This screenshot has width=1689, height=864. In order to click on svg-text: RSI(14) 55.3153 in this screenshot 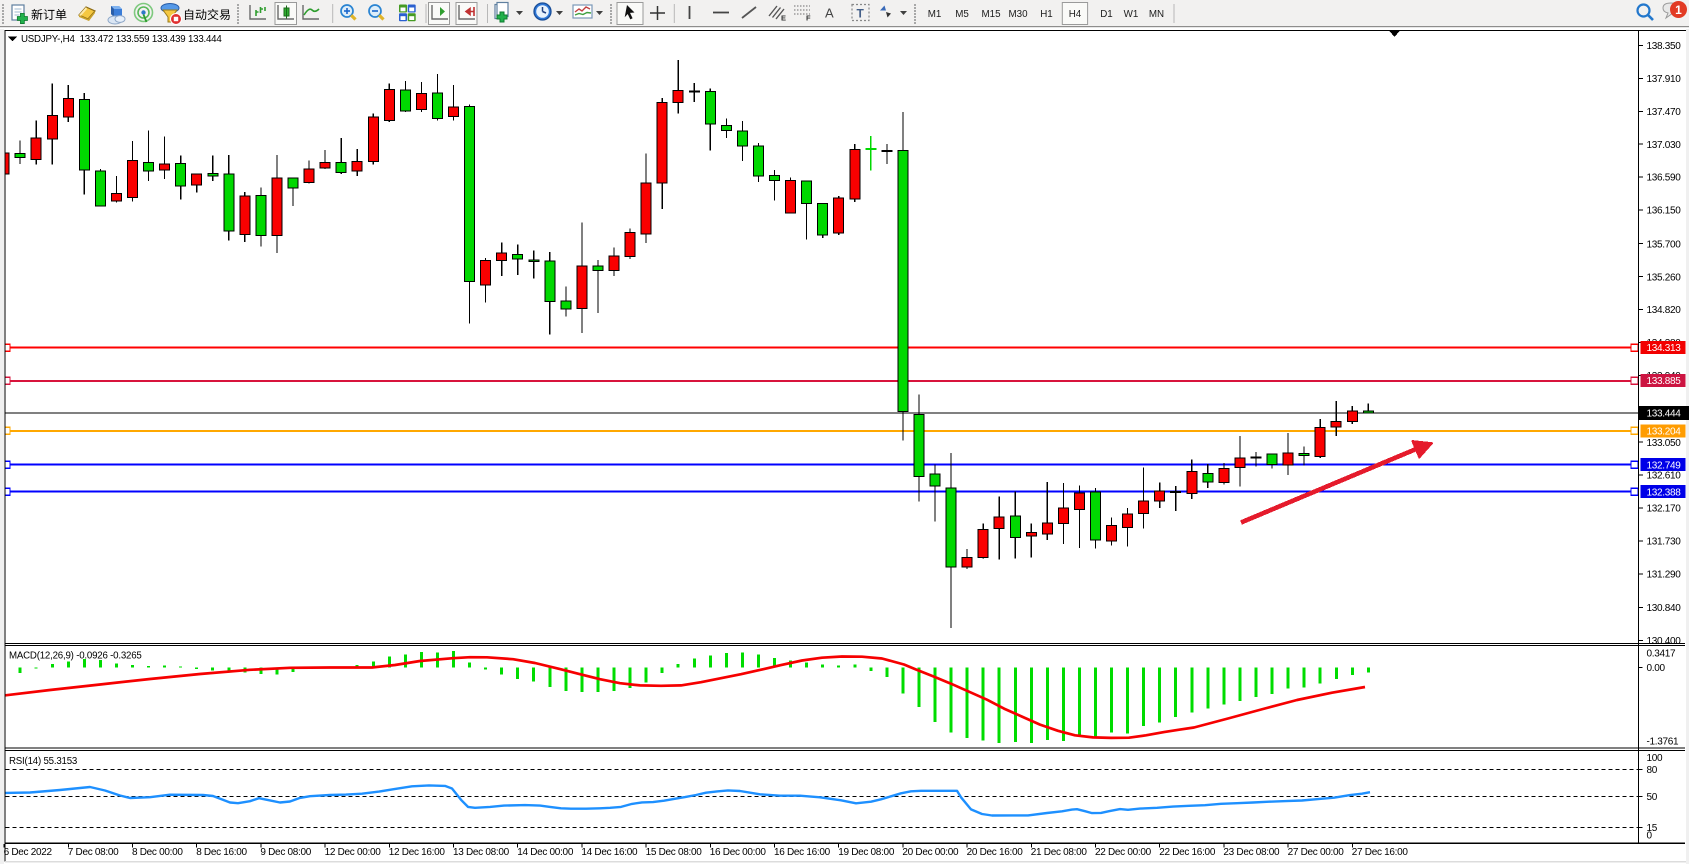, I will do `click(43, 761)`.